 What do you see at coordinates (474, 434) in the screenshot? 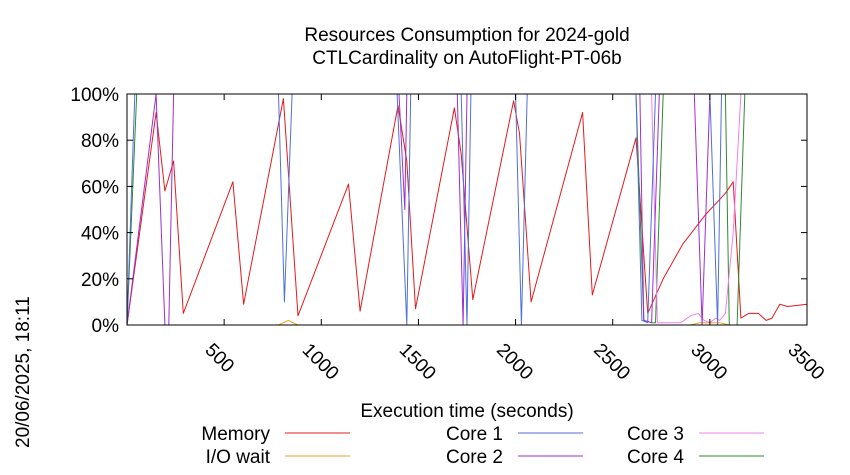
I see `legend-label-core-1: Core 1` at bounding box center [474, 434].